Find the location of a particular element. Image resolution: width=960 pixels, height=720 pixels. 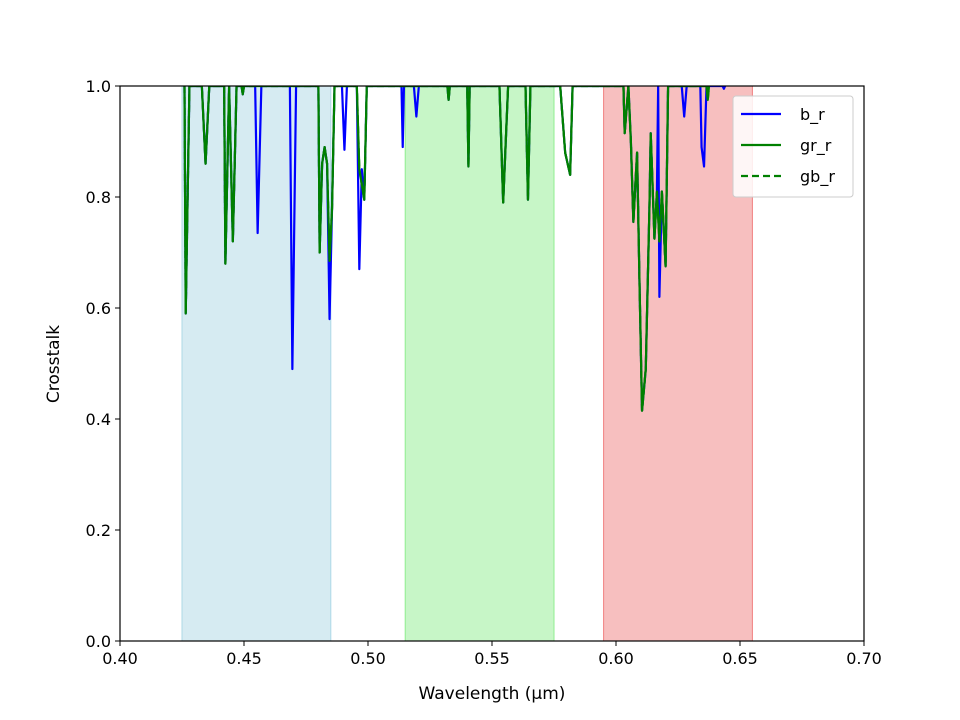

legend-label-b-r: b_r is located at coordinates (812, 115).